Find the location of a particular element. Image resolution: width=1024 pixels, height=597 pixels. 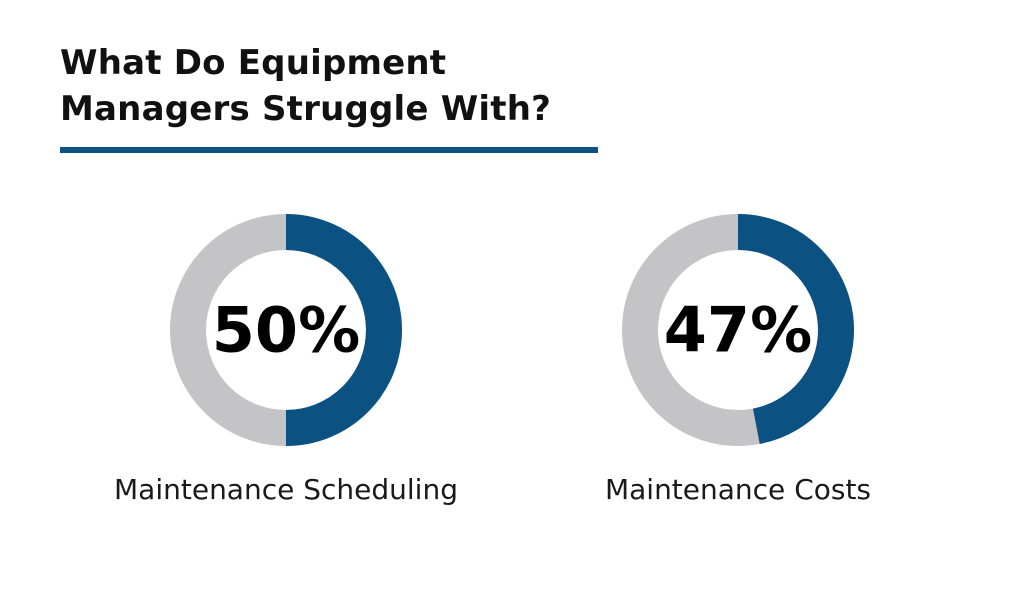

donut-label-maintenance-scheduling: Maintenance Scheduling is located at coordinates (286, 489).